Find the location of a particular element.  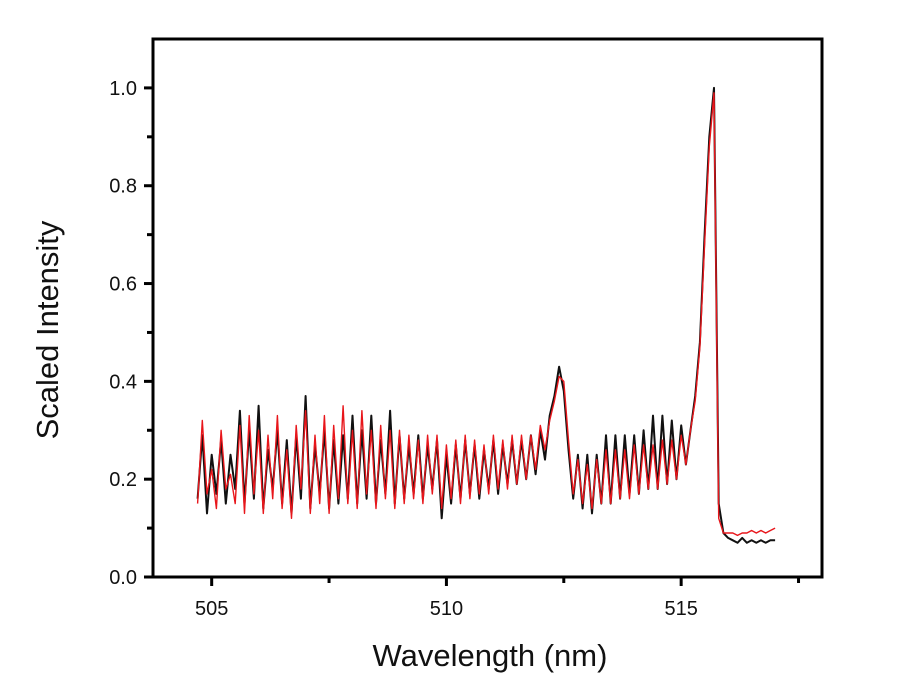

y-tick-label: 0.0 is located at coordinates (123, 578).